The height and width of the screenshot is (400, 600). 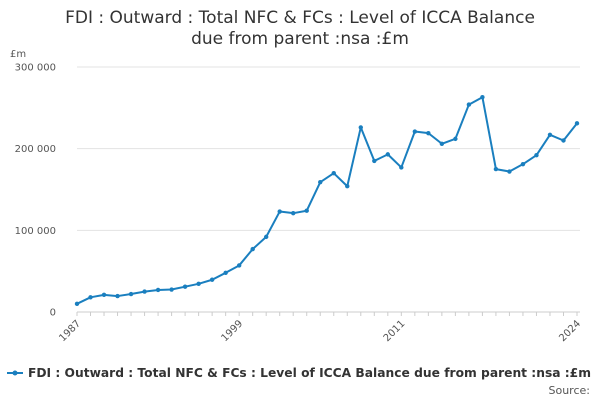 What do you see at coordinates (570, 390) in the screenshot?
I see `source-label: Source:` at bounding box center [570, 390].